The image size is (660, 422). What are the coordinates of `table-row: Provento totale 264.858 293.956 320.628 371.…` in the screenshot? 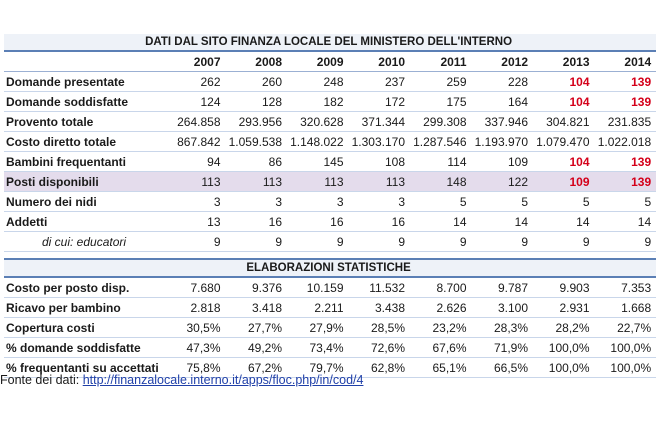 It's located at (330, 121).